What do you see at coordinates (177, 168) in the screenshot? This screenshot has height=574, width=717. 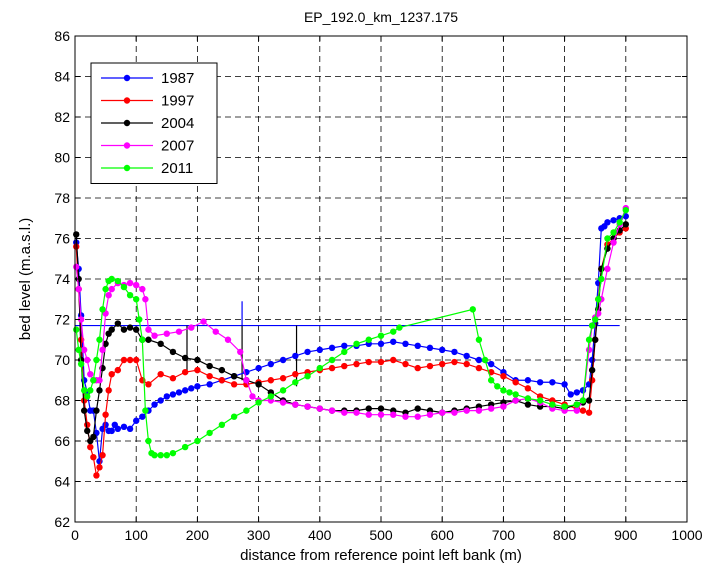 I see `legend-label: 2011` at bounding box center [177, 168].